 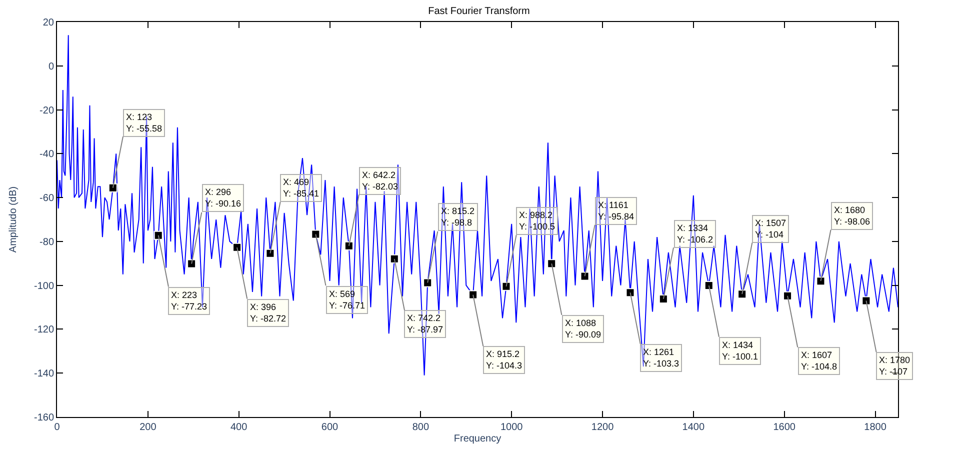 What do you see at coordinates (421, 427) in the screenshot?
I see `x-tick-label: 800` at bounding box center [421, 427].